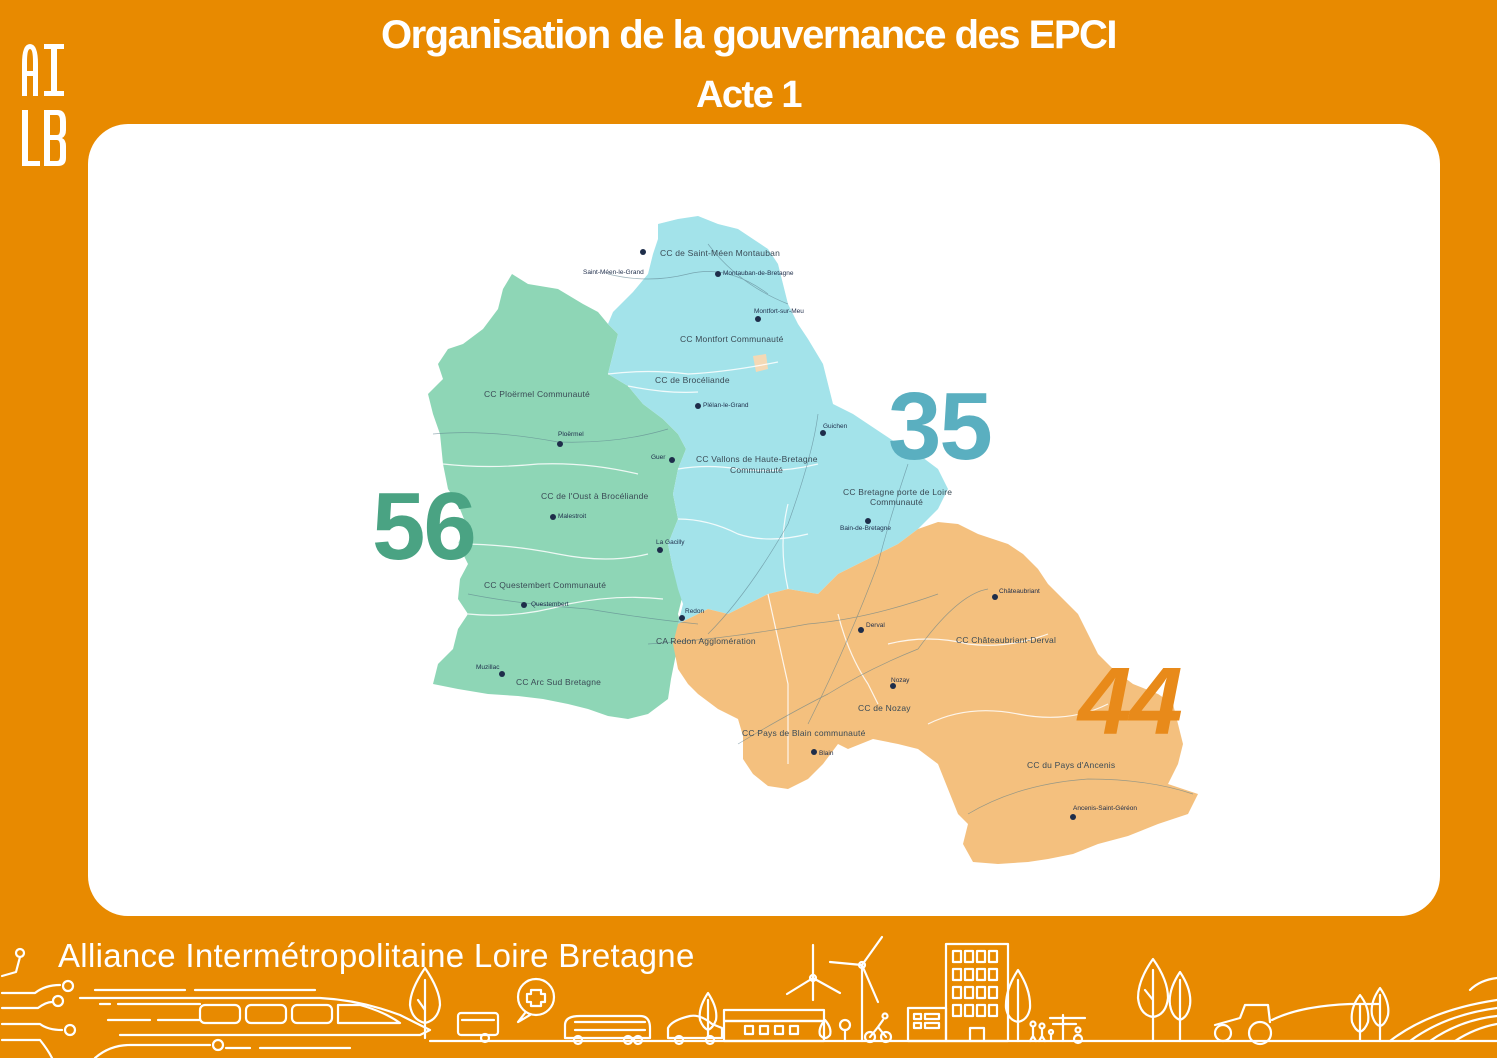  Describe the element at coordinates (1078, 1035) in the screenshot. I see `wheelchair-icon` at that location.